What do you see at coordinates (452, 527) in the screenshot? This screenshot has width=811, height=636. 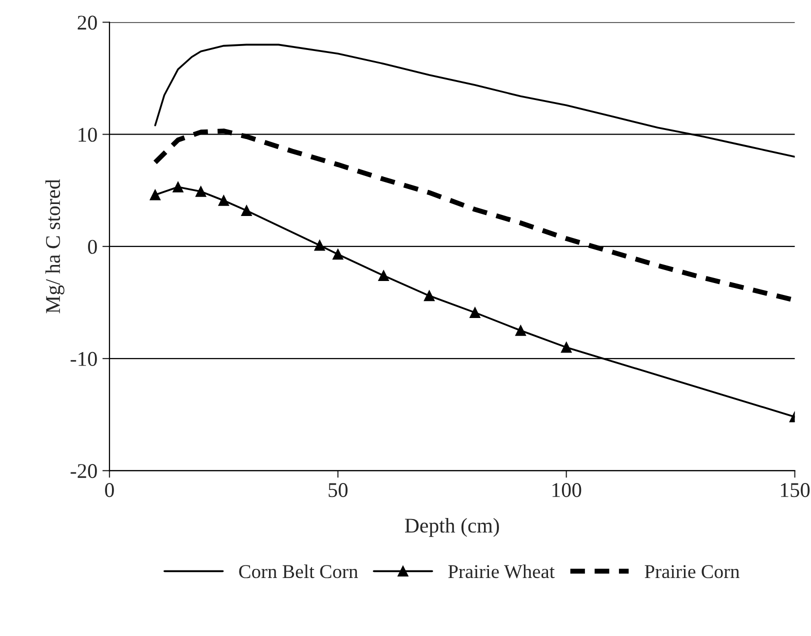 I see `x-axis-title: Depth (cm)` at bounding box center [452, 527].